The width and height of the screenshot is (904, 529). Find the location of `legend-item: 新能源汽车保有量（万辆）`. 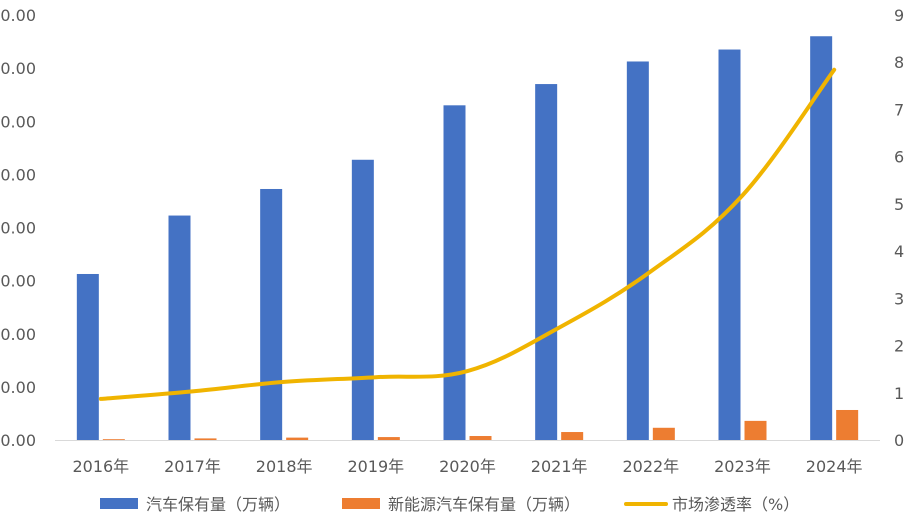

legend-item: 新能源汽车保有量（万辆） is located at coordinates (461, 504).